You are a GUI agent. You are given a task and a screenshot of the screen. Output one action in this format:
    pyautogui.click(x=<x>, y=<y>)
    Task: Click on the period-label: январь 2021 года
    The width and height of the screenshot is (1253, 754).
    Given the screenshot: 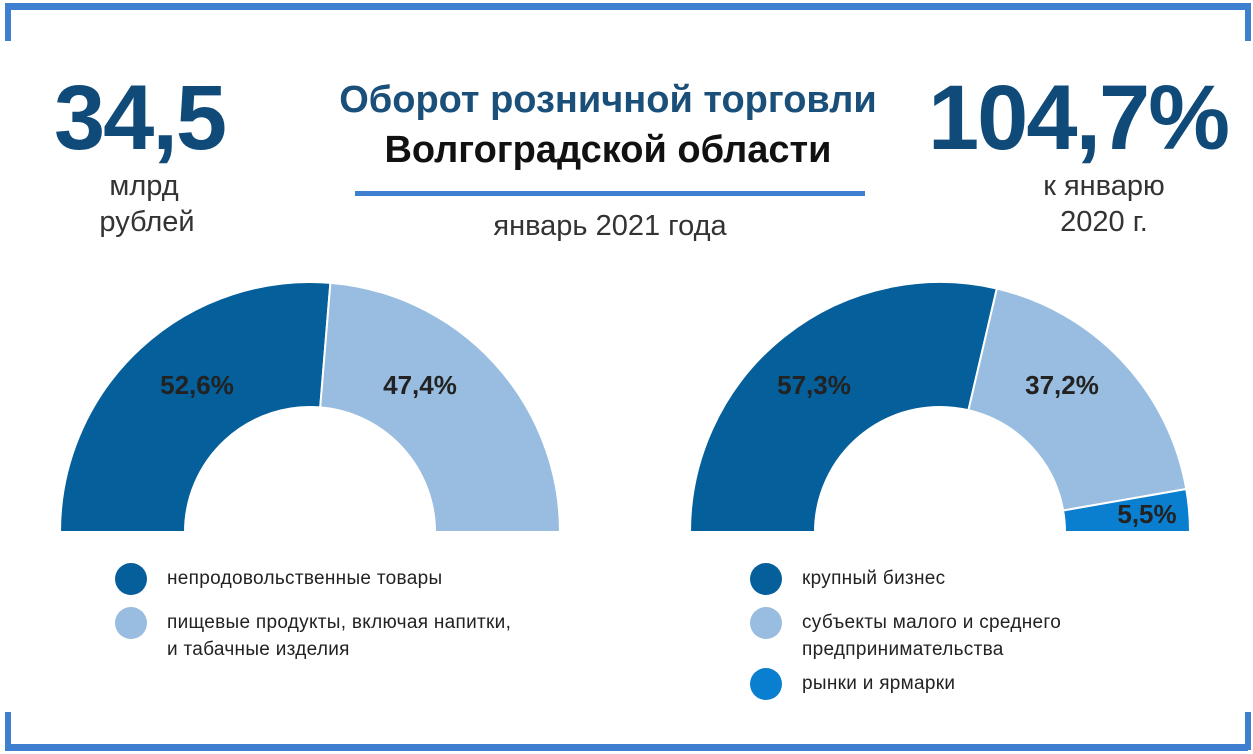 What is the action you would take?
    pyautogui.click(x=610, y=226)
    